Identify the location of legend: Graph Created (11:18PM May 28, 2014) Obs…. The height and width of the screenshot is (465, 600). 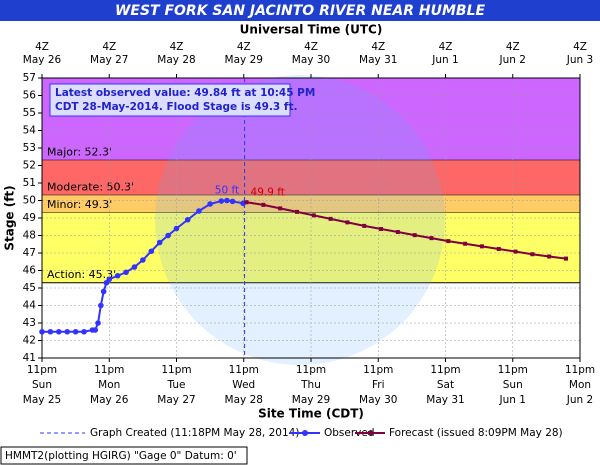
(301, 433).